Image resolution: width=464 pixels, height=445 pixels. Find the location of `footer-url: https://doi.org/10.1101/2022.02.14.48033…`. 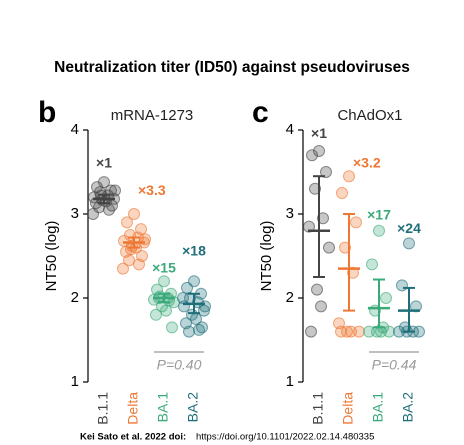

footer-url: https://doi.org/10.1101/2022.02.14.48033… is located at coordinates (285, 437).